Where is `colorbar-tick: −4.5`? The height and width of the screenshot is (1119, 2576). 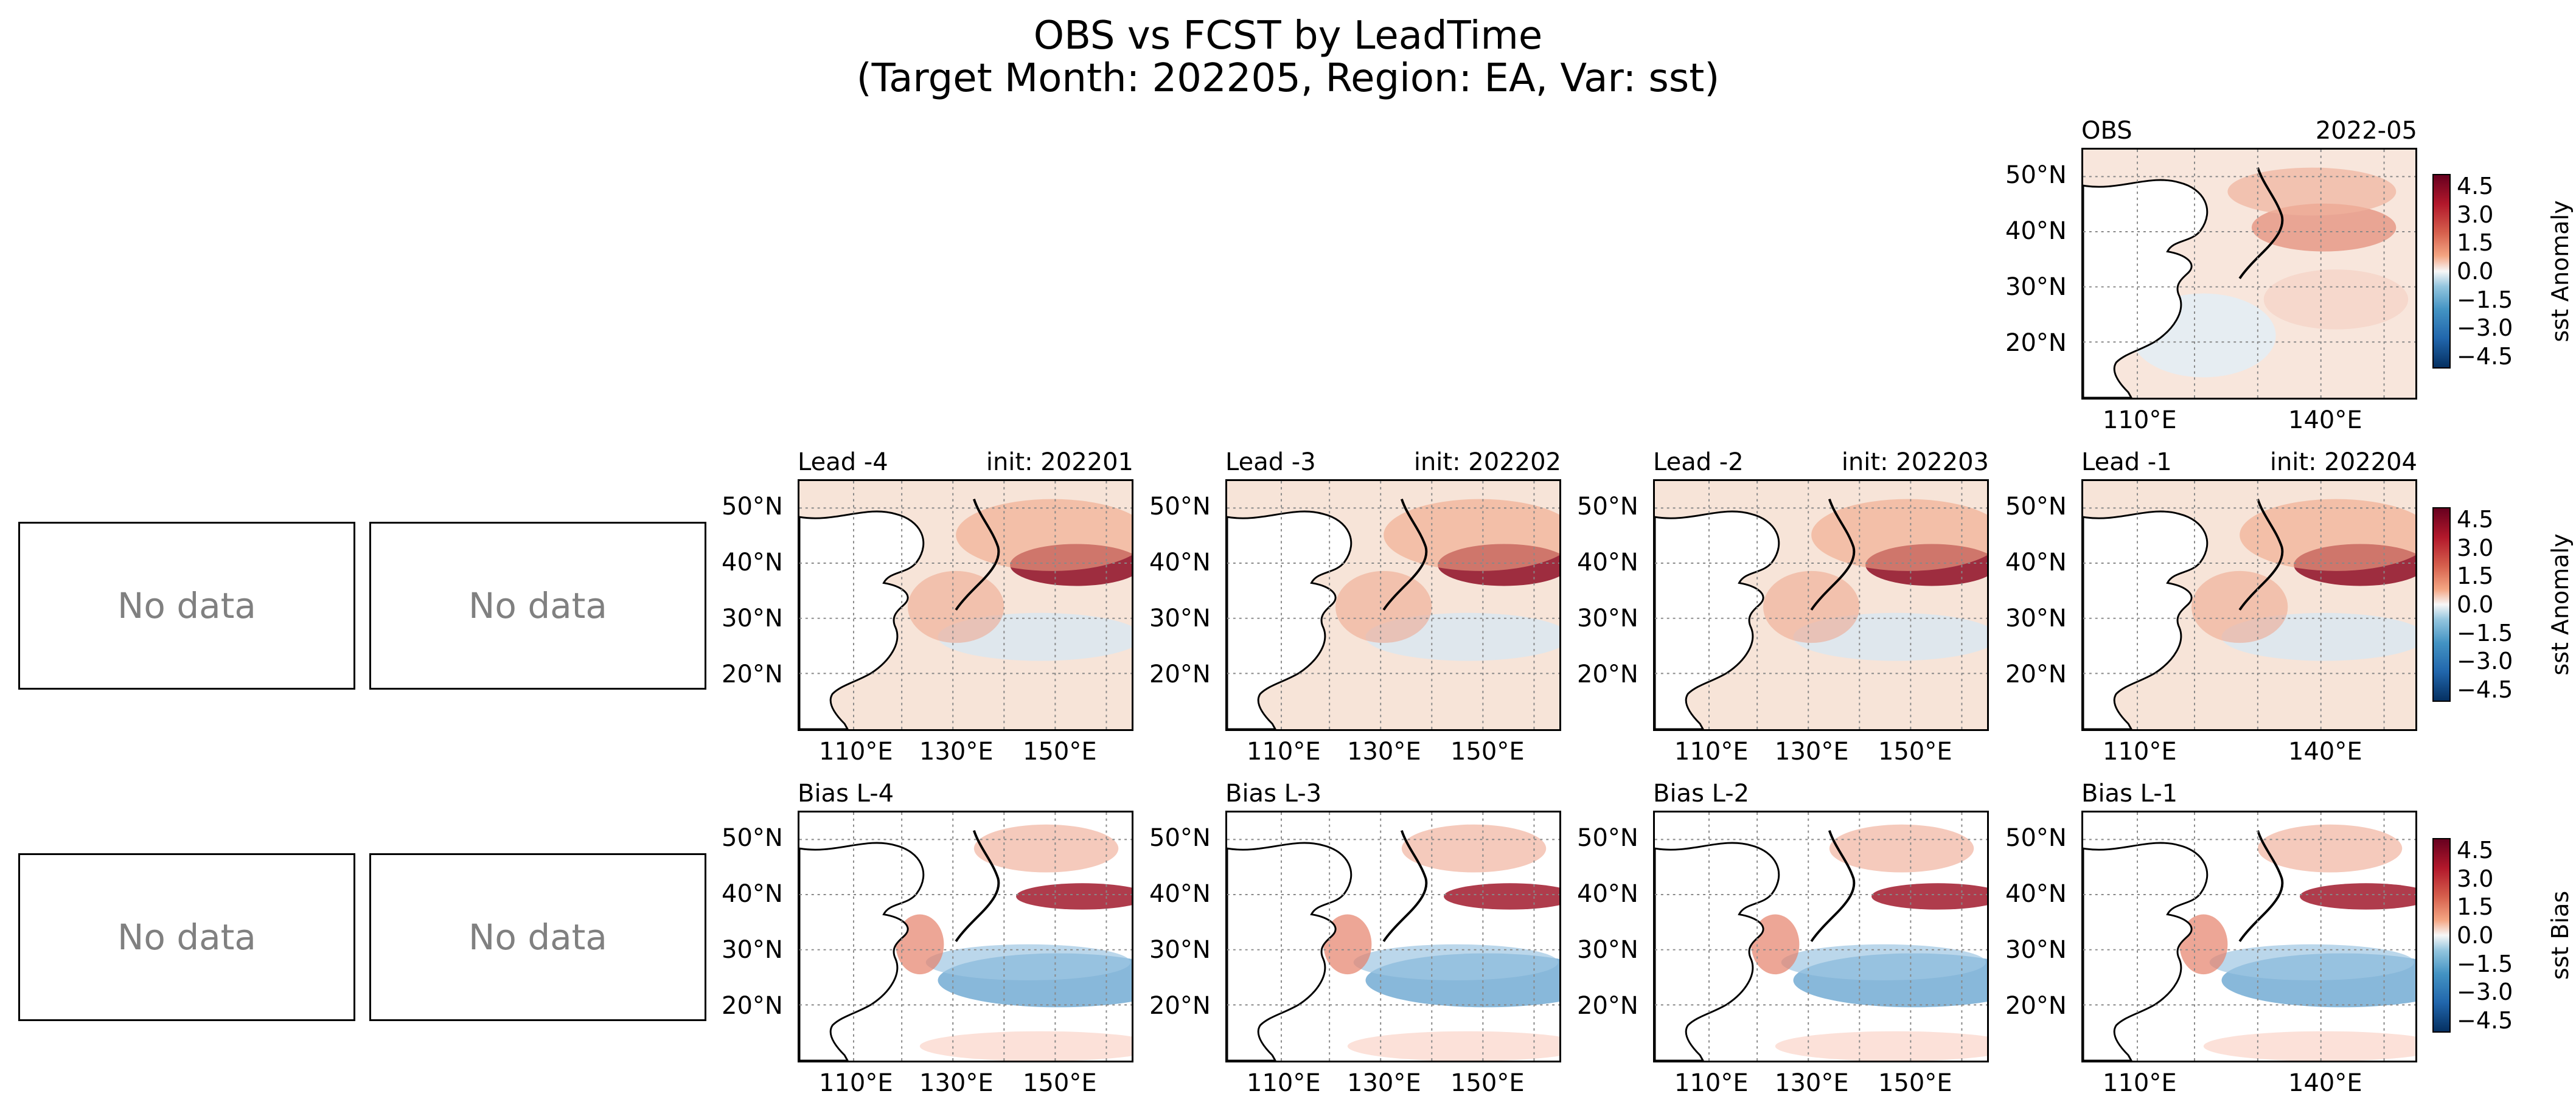
colorbar-tick: −4.5 is located at coordinates (2485, 1020).